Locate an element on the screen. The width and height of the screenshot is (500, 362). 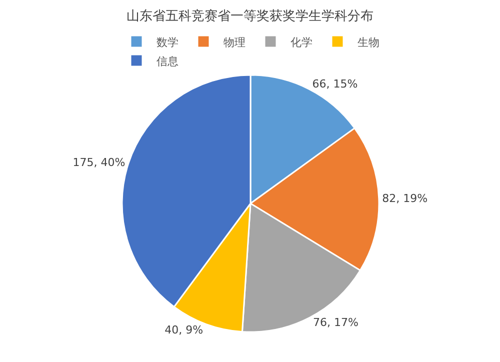
legend-label: 物理 is located at coordinates (235, 42).